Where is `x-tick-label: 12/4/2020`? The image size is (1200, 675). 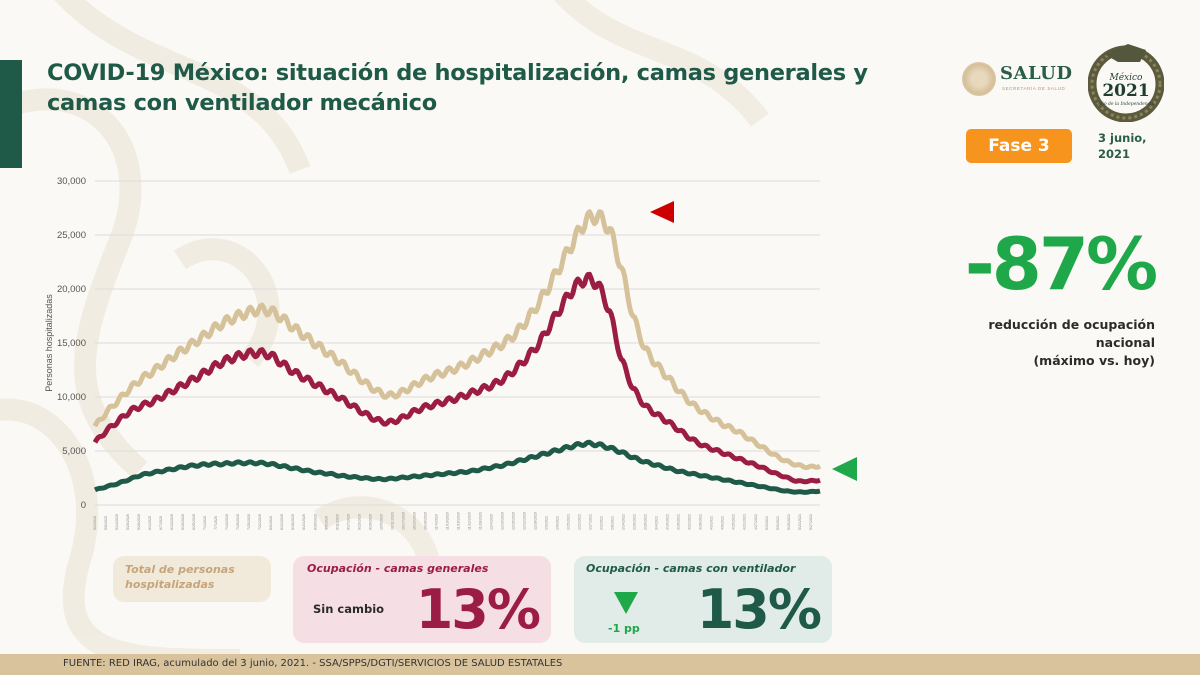
x-tick-label: 12/4/2020 is located at coordinates (491, 522).